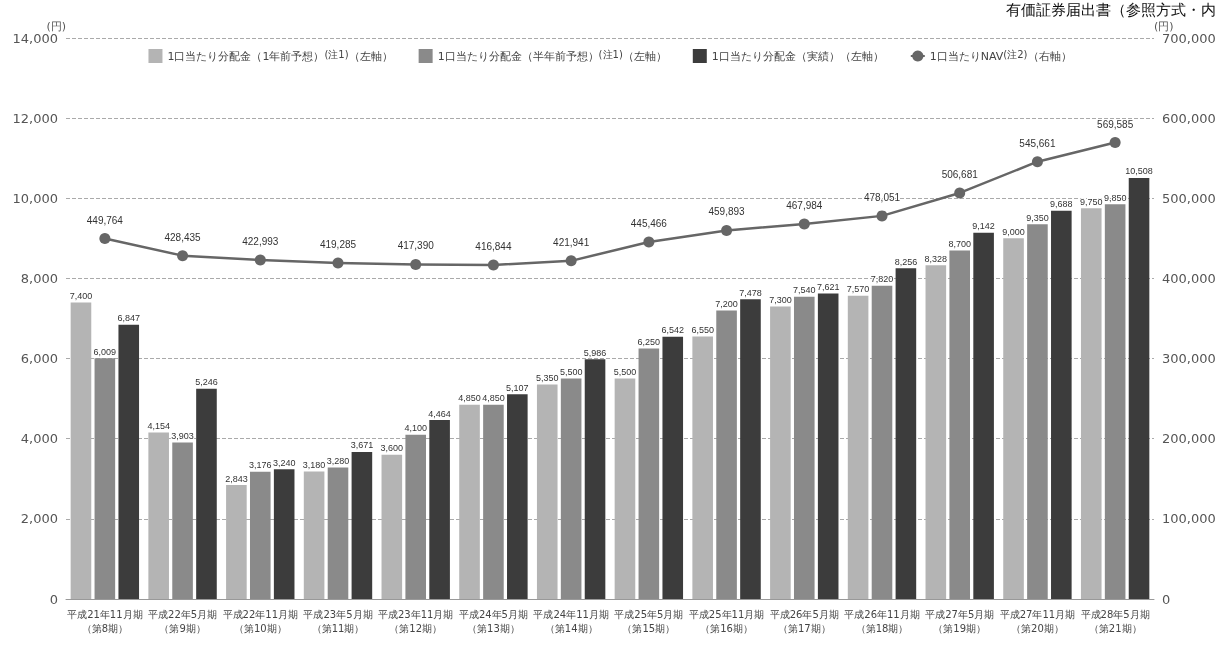  Describe the element at coordinates (392, 448) in the screenshot. I see `data-label: 3,600` at that location.